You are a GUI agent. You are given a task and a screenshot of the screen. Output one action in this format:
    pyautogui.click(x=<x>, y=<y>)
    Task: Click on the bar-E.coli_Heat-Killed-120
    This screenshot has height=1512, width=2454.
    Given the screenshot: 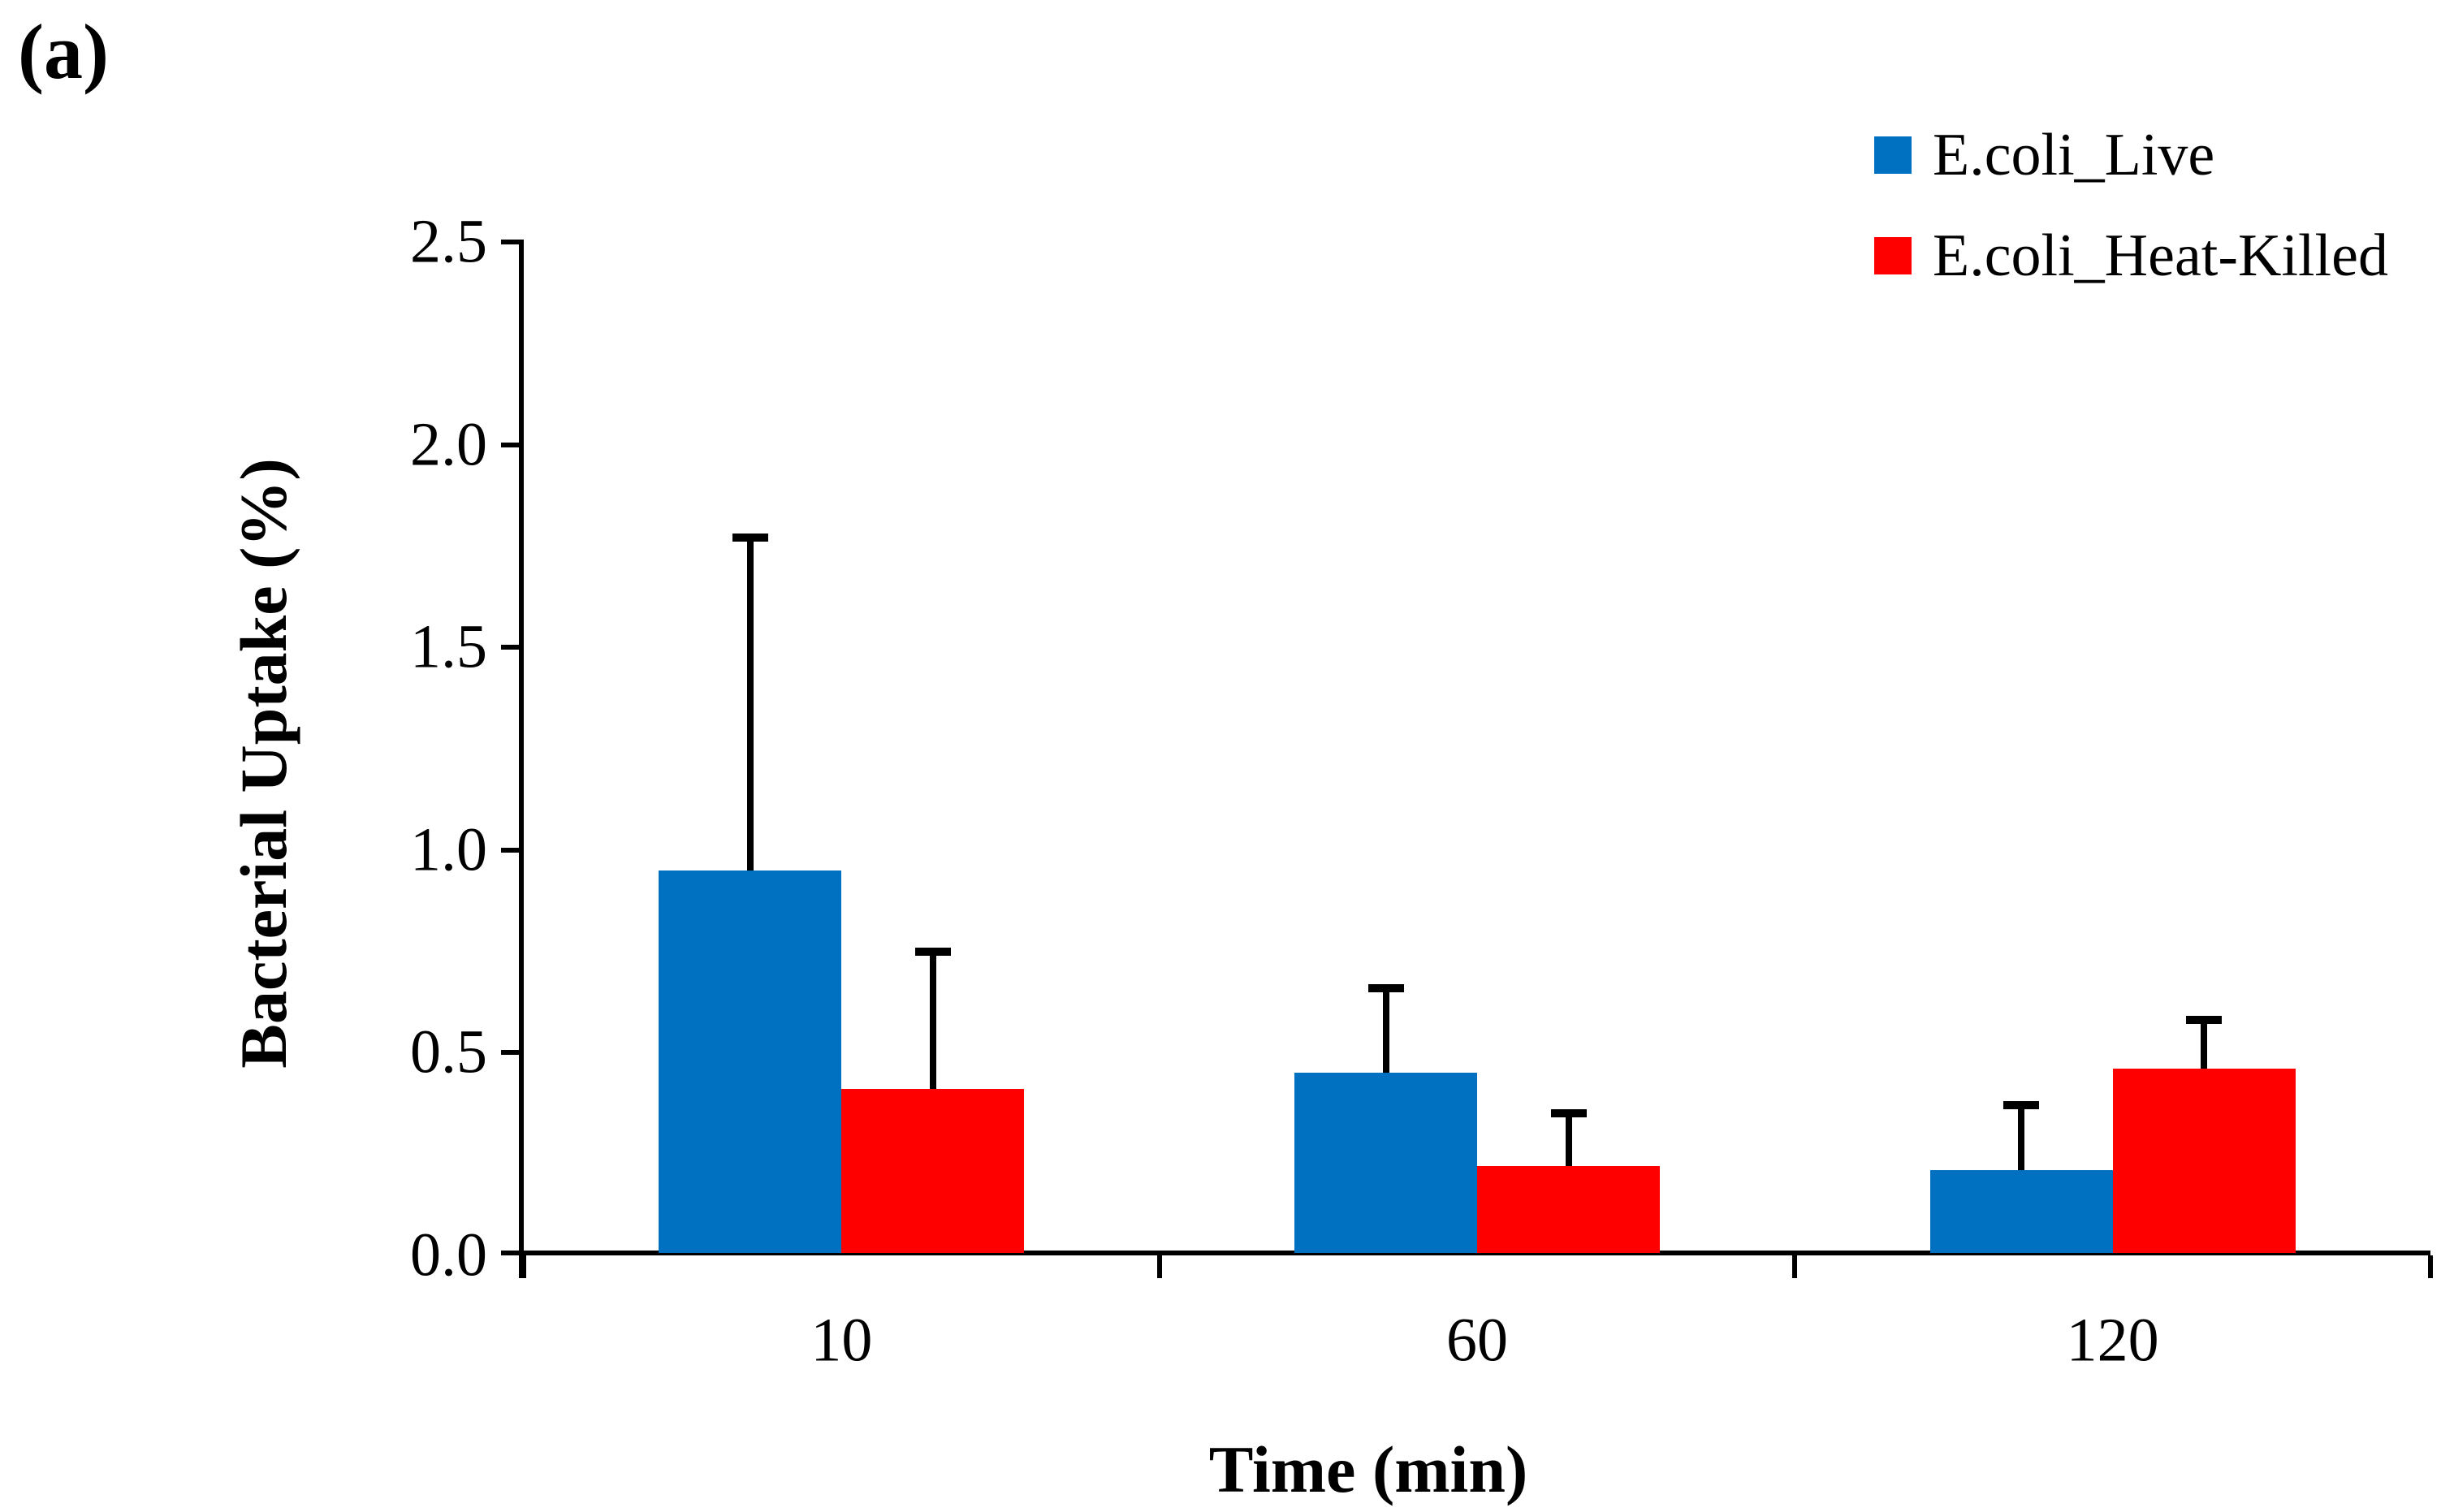 What is the action you would take?
    pyautogui.click(x=2204, y=1161)
    